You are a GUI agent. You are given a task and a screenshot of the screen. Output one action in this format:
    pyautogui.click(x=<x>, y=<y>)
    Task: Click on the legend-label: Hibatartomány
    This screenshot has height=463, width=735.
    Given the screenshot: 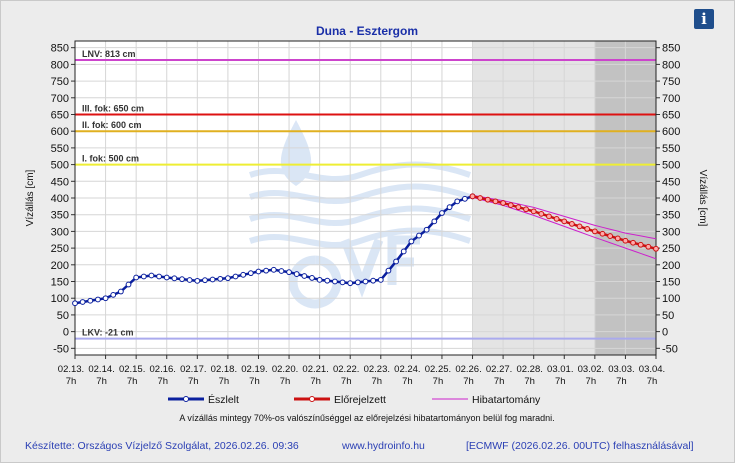 What is the action you would take?
    pyautogui.click(x=506, y=400)
    